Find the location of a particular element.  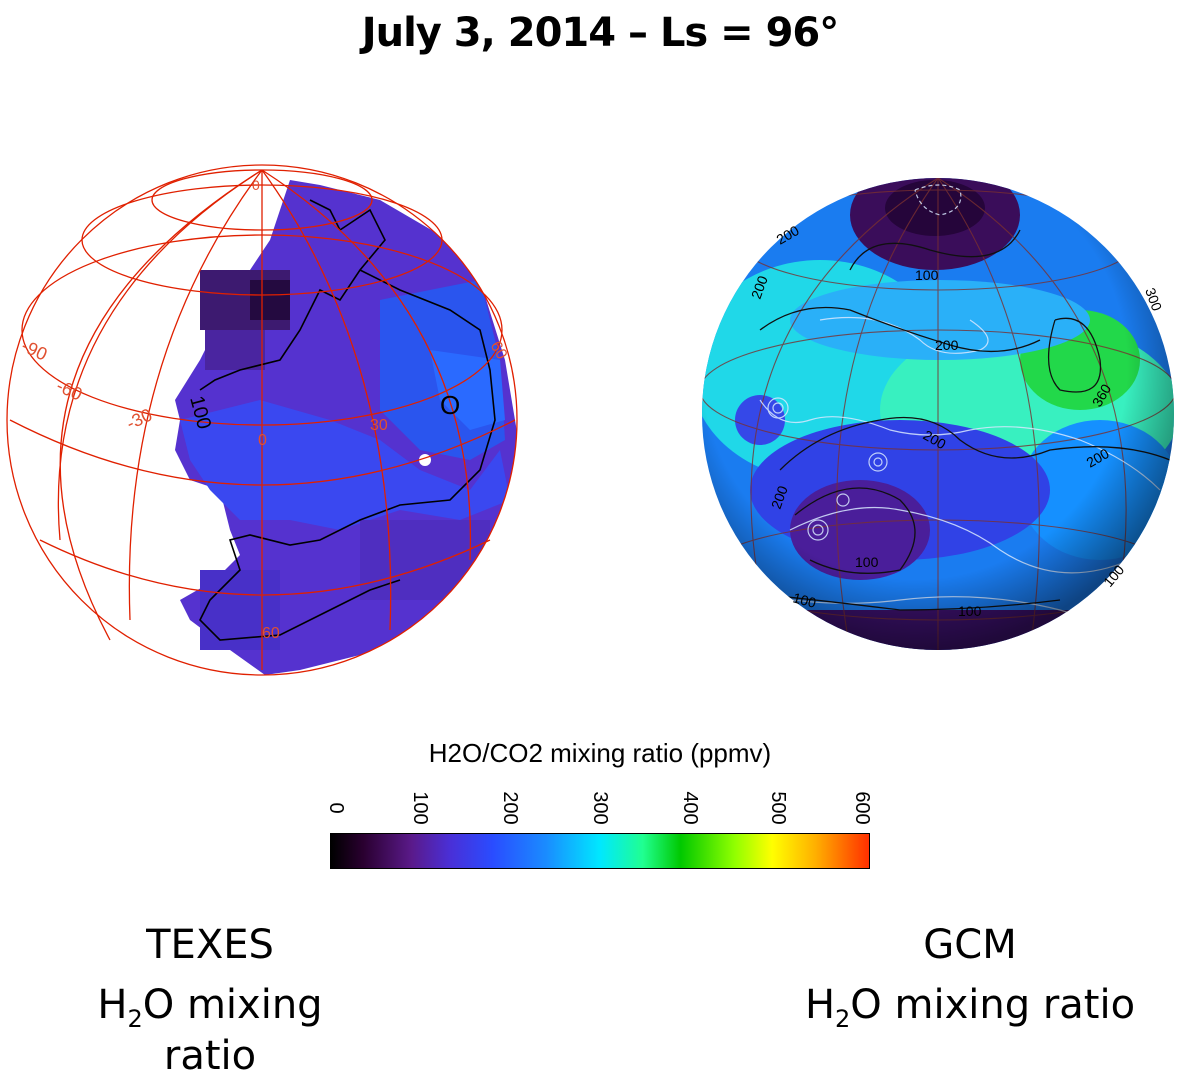

caption-line1: TEXES is located at coordinates (210, 945).